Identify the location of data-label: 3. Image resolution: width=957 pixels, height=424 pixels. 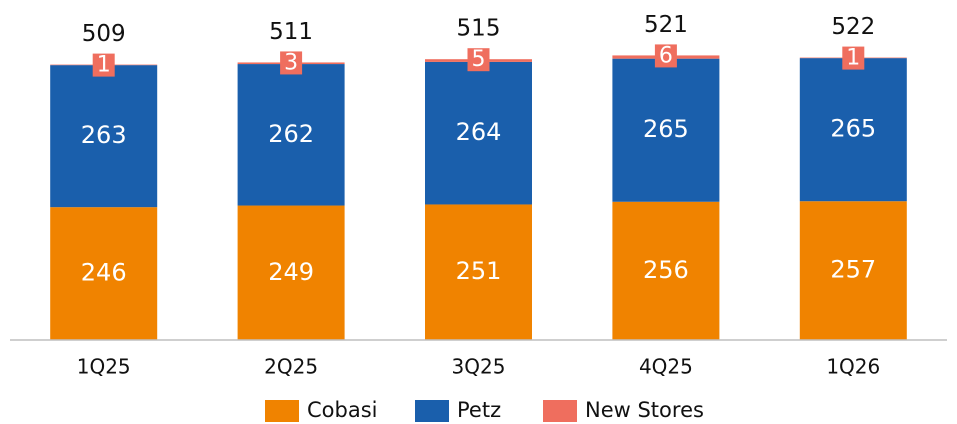
(291, 62).